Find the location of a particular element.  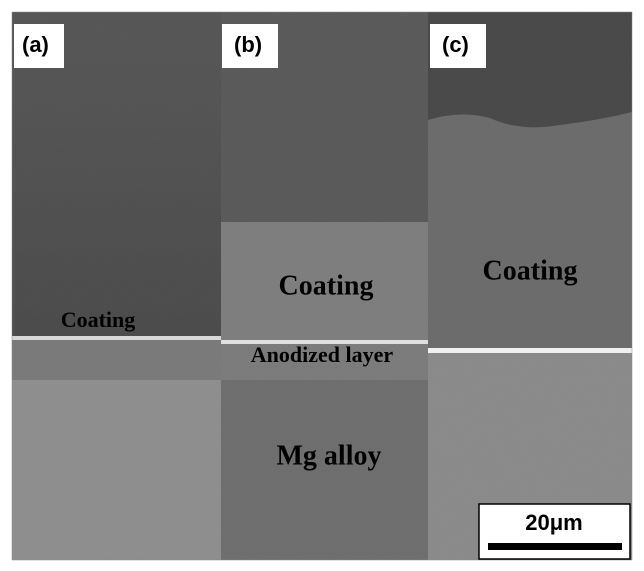

panel-label: (c) is located at coordinates (455, 44).